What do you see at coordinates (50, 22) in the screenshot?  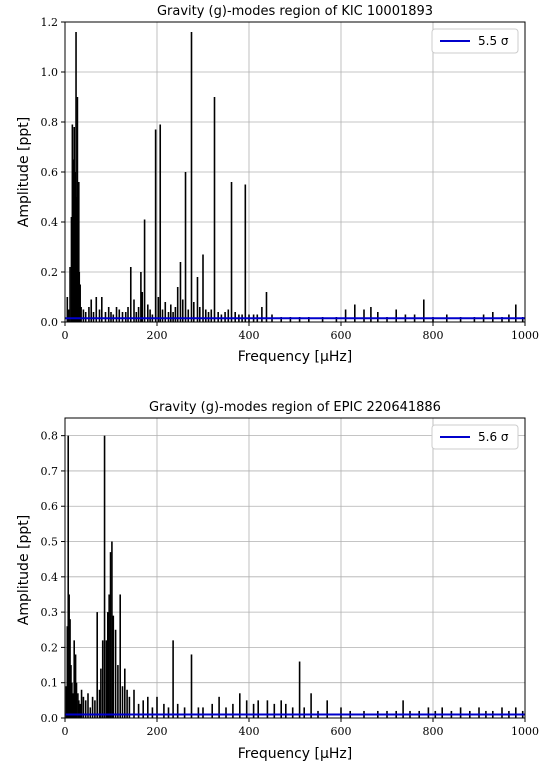 I see `y-tick-label: 1.2` at bounding box center [50, 22].